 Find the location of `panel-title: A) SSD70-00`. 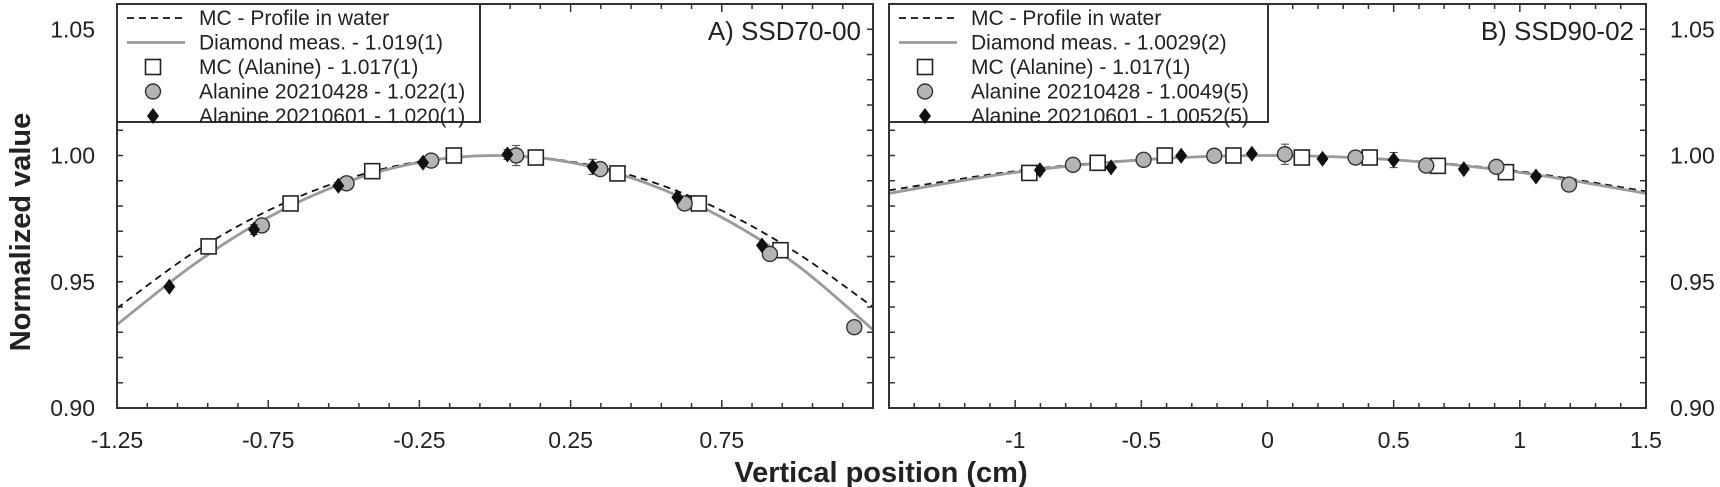

panel-title: A) SSD70-00 is located at coordinates (784, 31).